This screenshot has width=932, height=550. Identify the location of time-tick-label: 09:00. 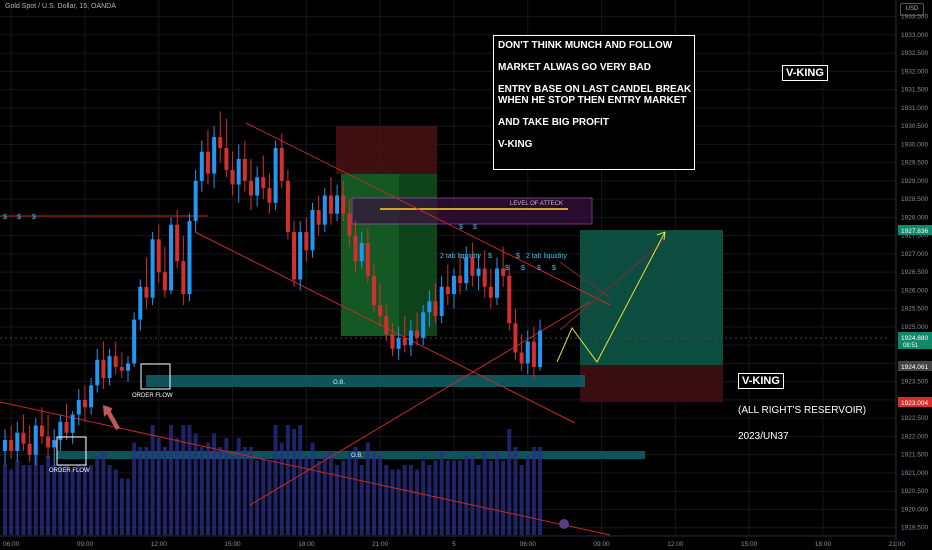
(601, 544).